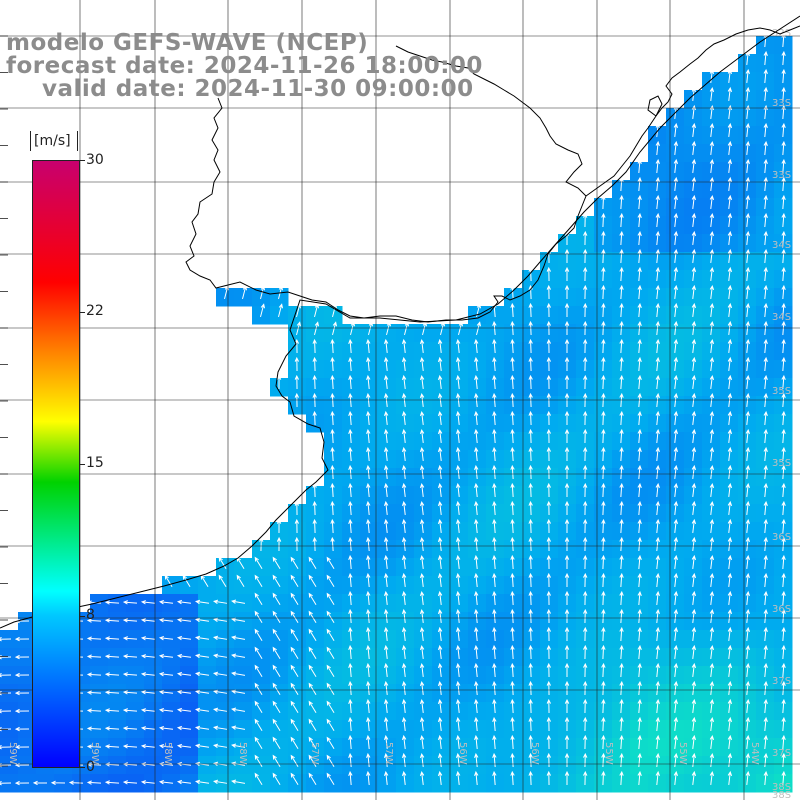  What do you see at coordinates (655, 106) in the screenshot?
I see `coastline-path` at bounding box center [655, 106].